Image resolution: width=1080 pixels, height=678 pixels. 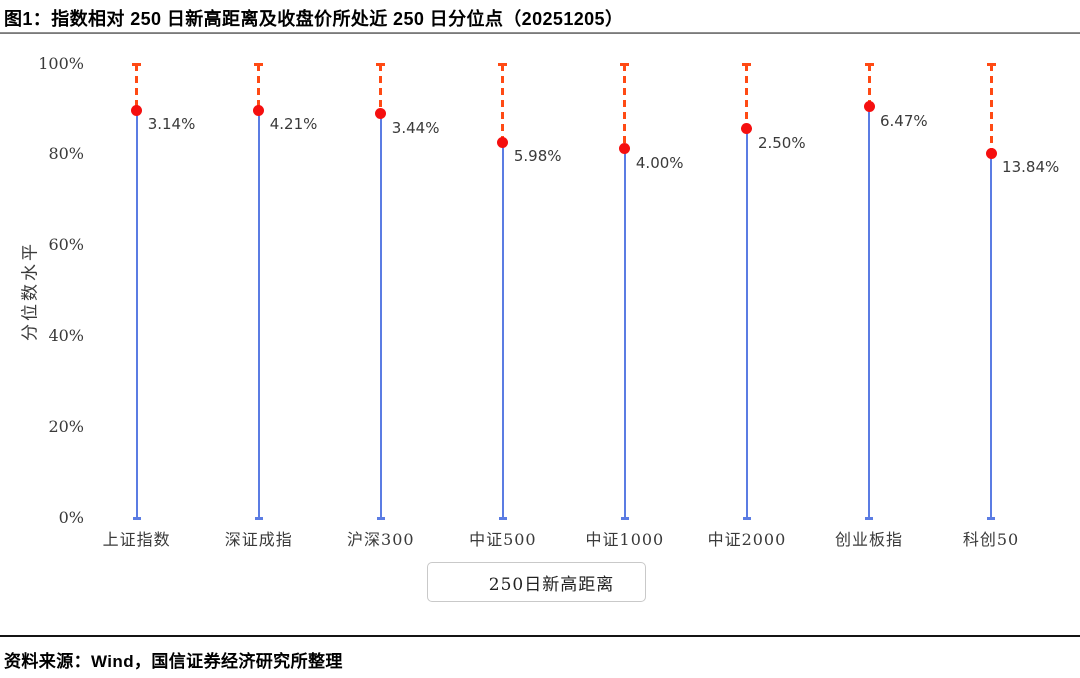 I want to click on data-source-note: 资料来源：Wind，国信证券经济研究所整理, so click(x=173, y=661).